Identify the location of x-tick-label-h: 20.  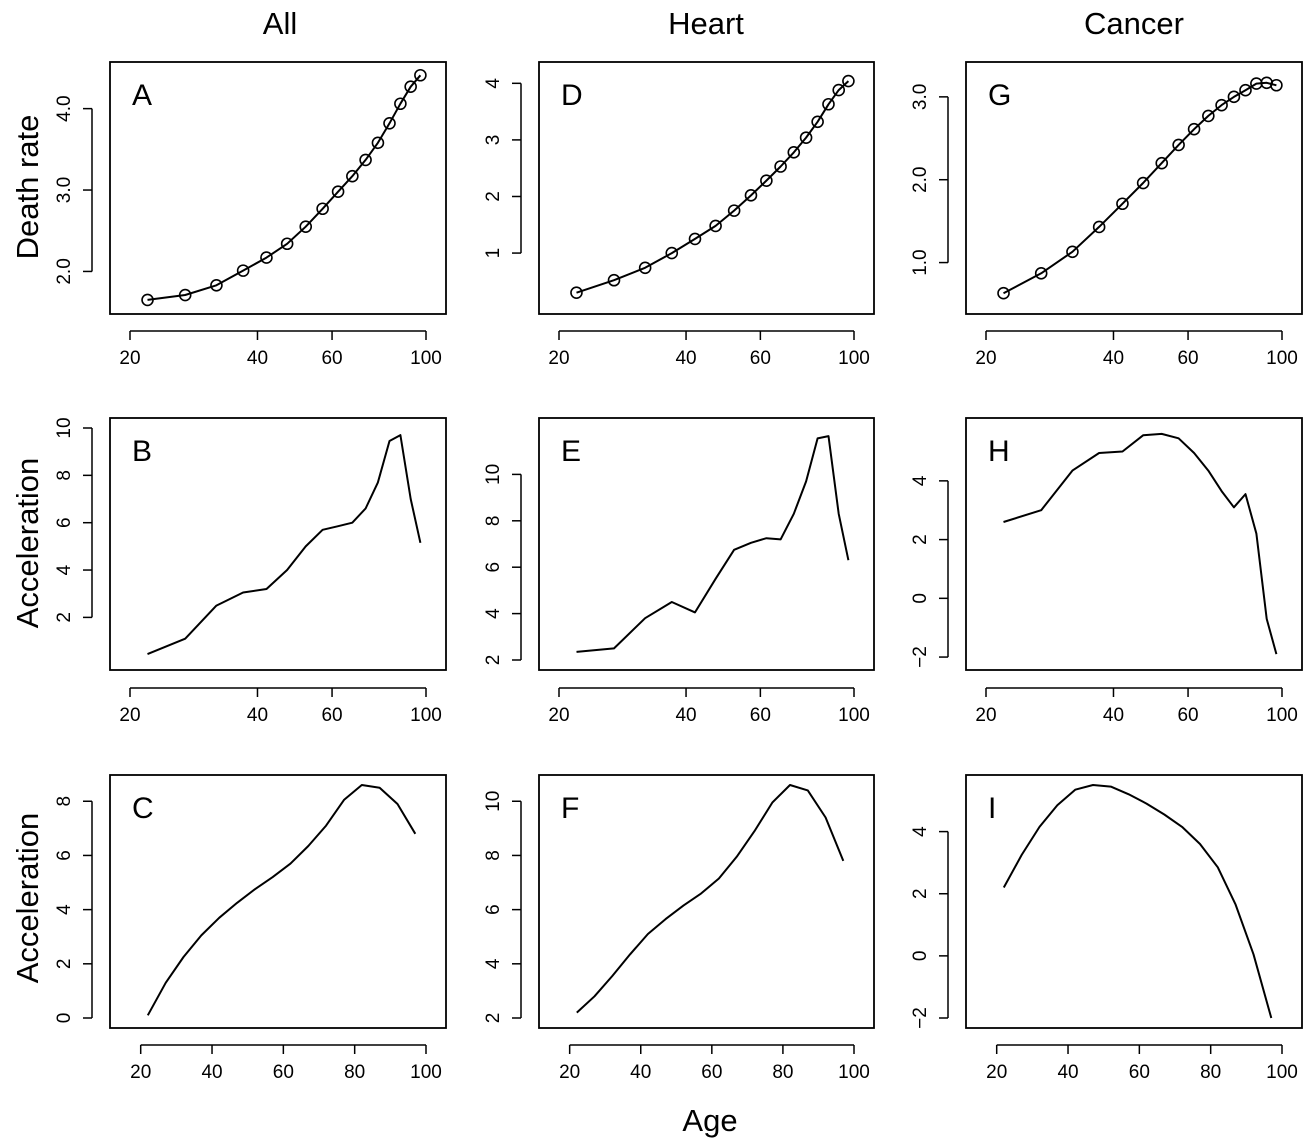
(985, 715).